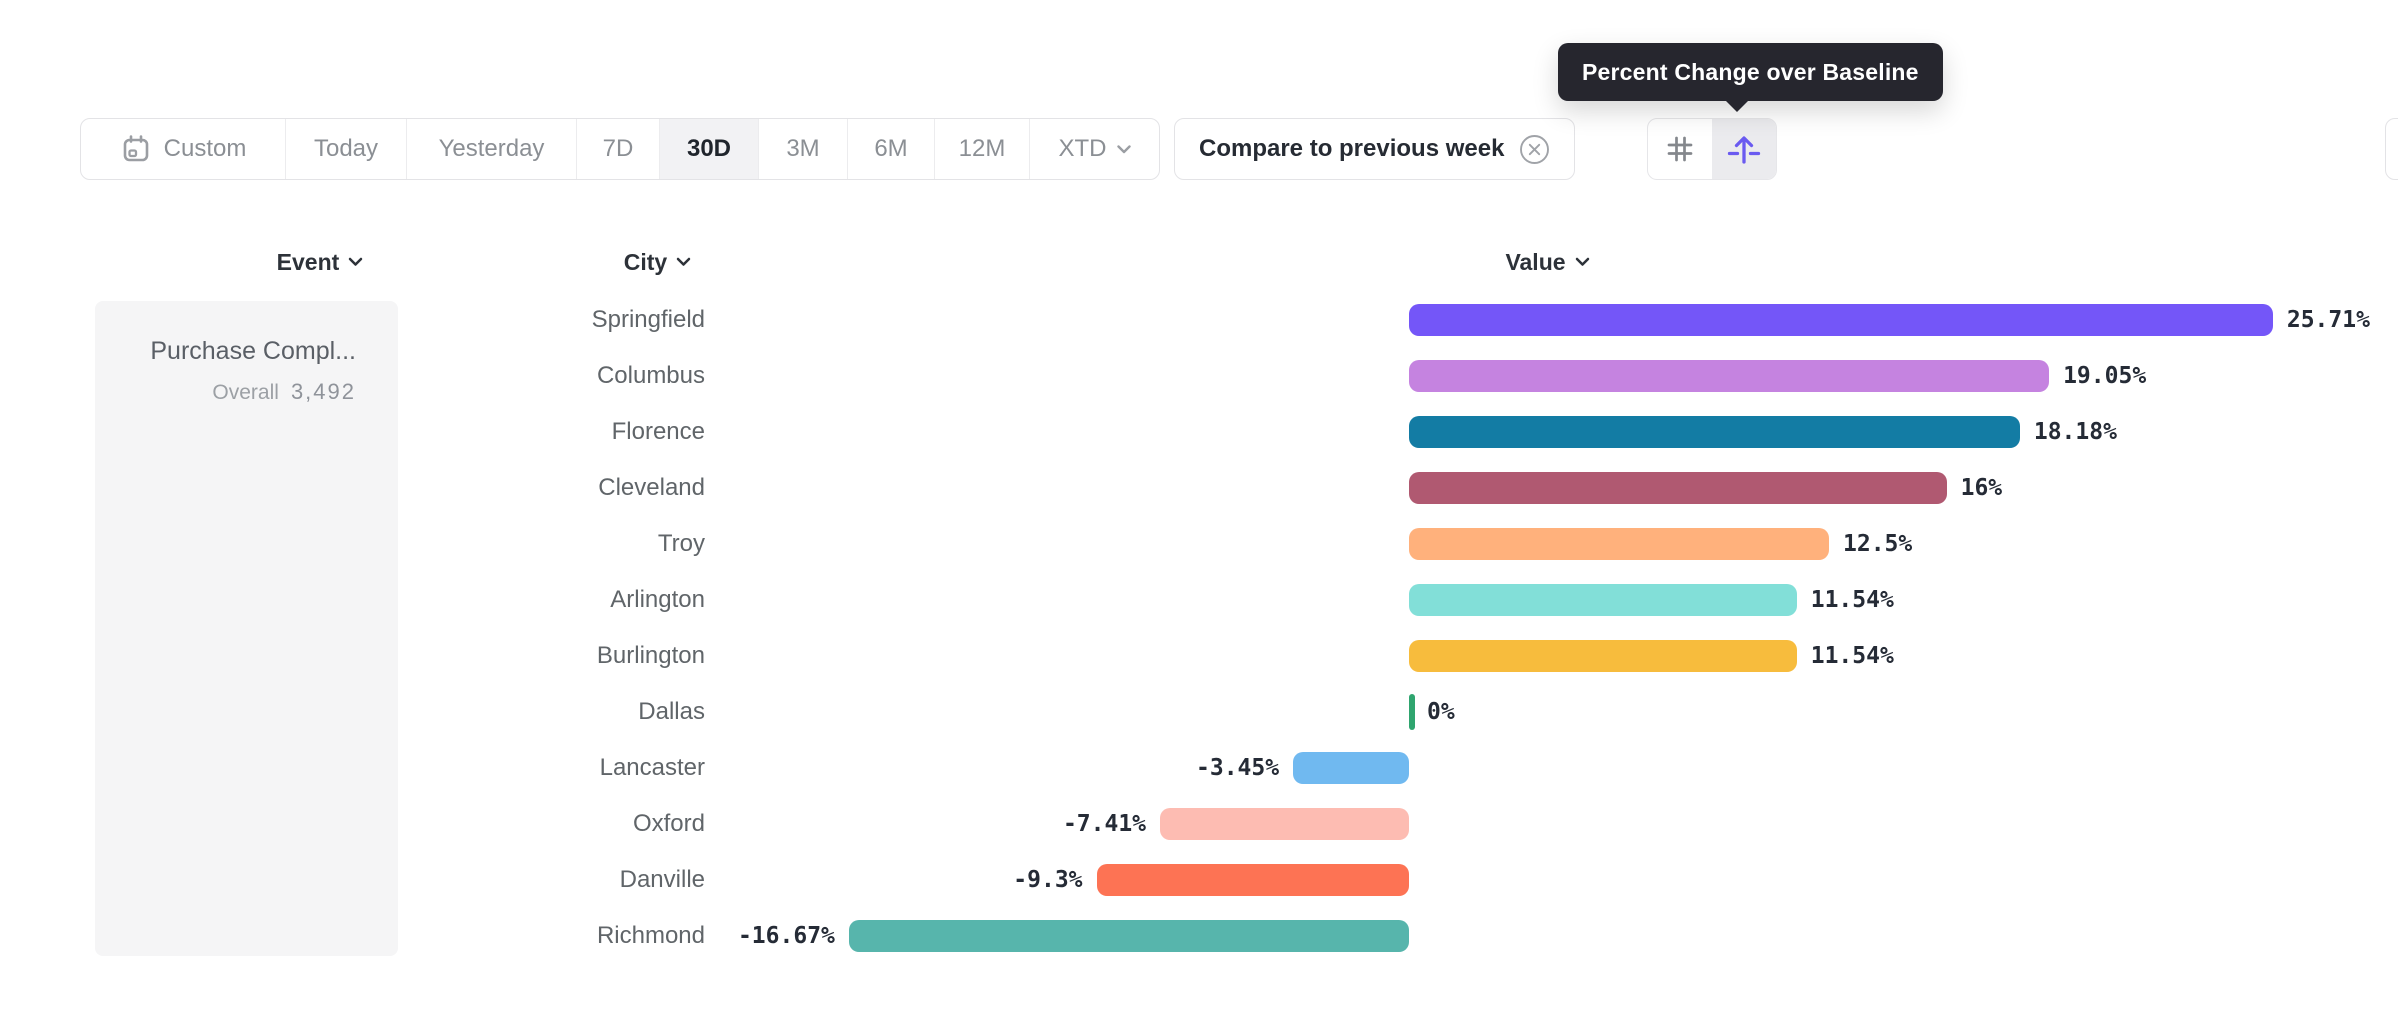 This screenshot has height=1022, width=2398. Describe the element at coordinates (205, 148) in the screenshot. I see `date-range-label: Custom` at that location.